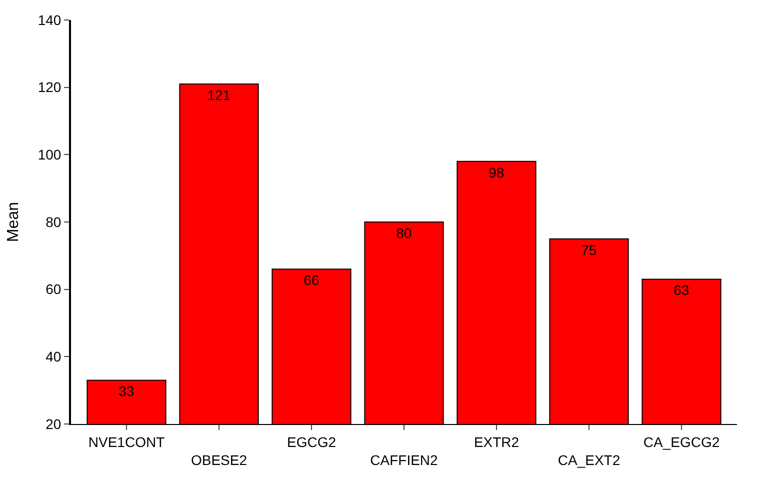 This screenshot has height=480, width=767. What do you see at coordinates (311, 442) in the screenshot?
I see `x-tick-label: EGCG2` at bounding box center [311, 442].